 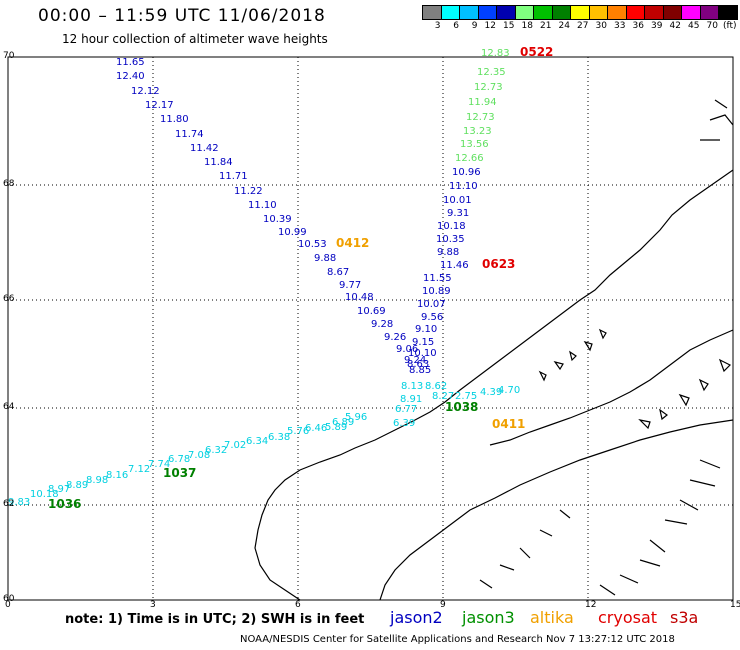 What do you see at coordinates (432, 317) in the screenshot?
I see `wave-height-value: 9.56` at bounding box center [432, 317].